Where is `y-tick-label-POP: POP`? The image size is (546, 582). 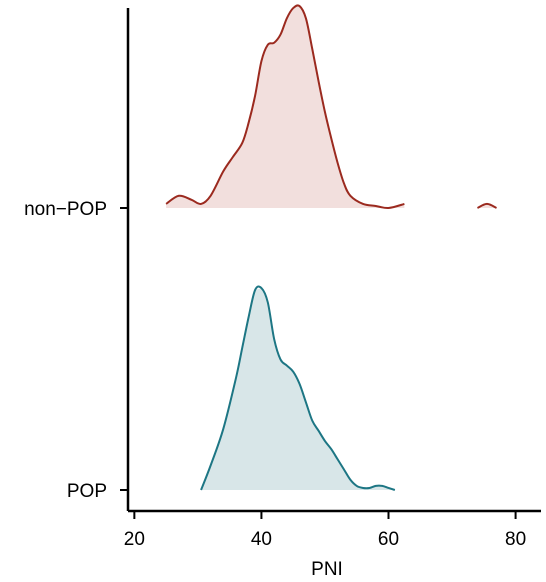 y-tick-label-POP: POP is located at coordinates (87, 491).